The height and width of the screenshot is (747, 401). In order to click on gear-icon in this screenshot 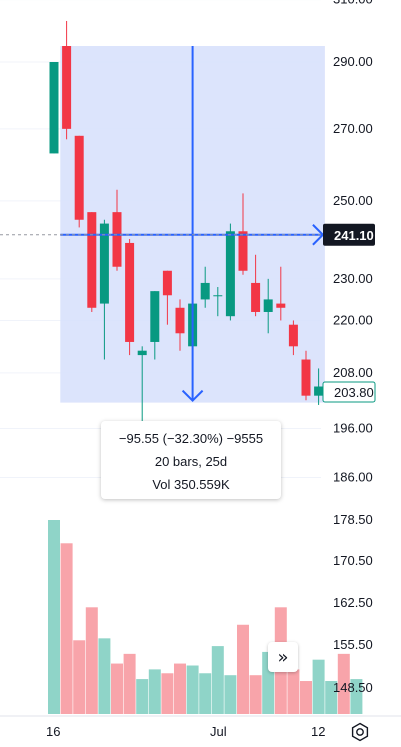, I will do `click(360, 732)`.